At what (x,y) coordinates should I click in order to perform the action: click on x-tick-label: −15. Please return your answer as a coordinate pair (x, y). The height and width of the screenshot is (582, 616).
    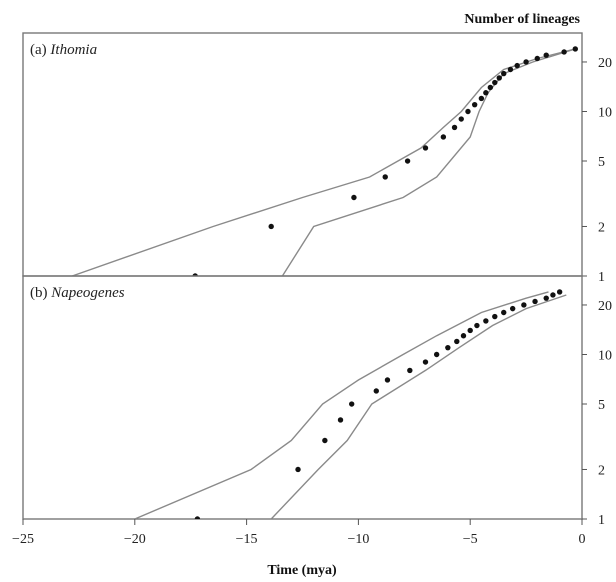
    Looking at the image, I should click on (247, 539).